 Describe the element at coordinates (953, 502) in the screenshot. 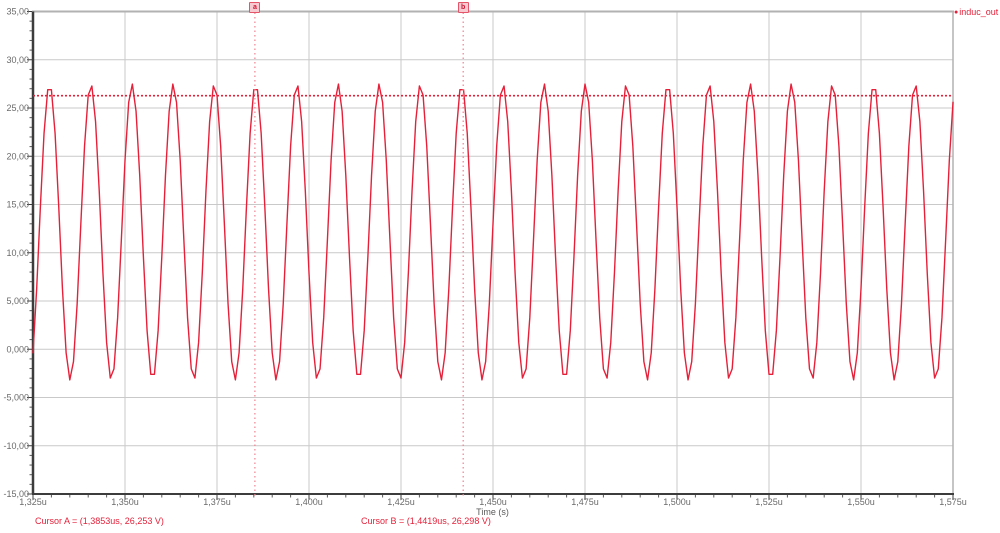

I see `svg-text: 1,575u` at that location.